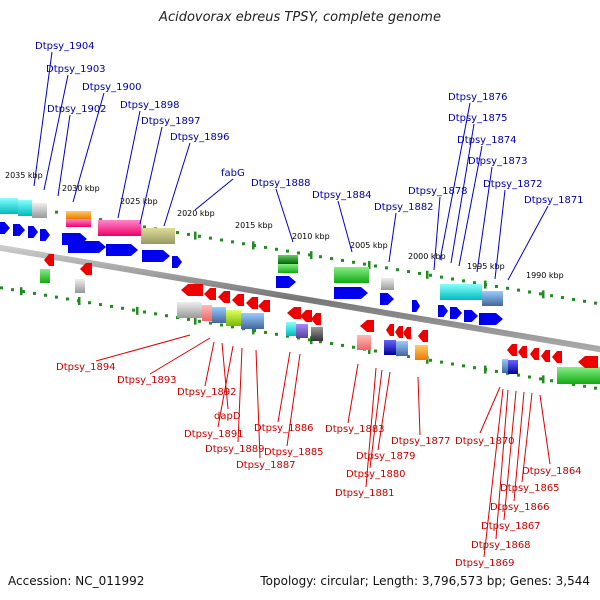 The height and width of the screenshot is (600, 600). I want to click on gene-label: Dtpsy_1865, so click(530, 488).